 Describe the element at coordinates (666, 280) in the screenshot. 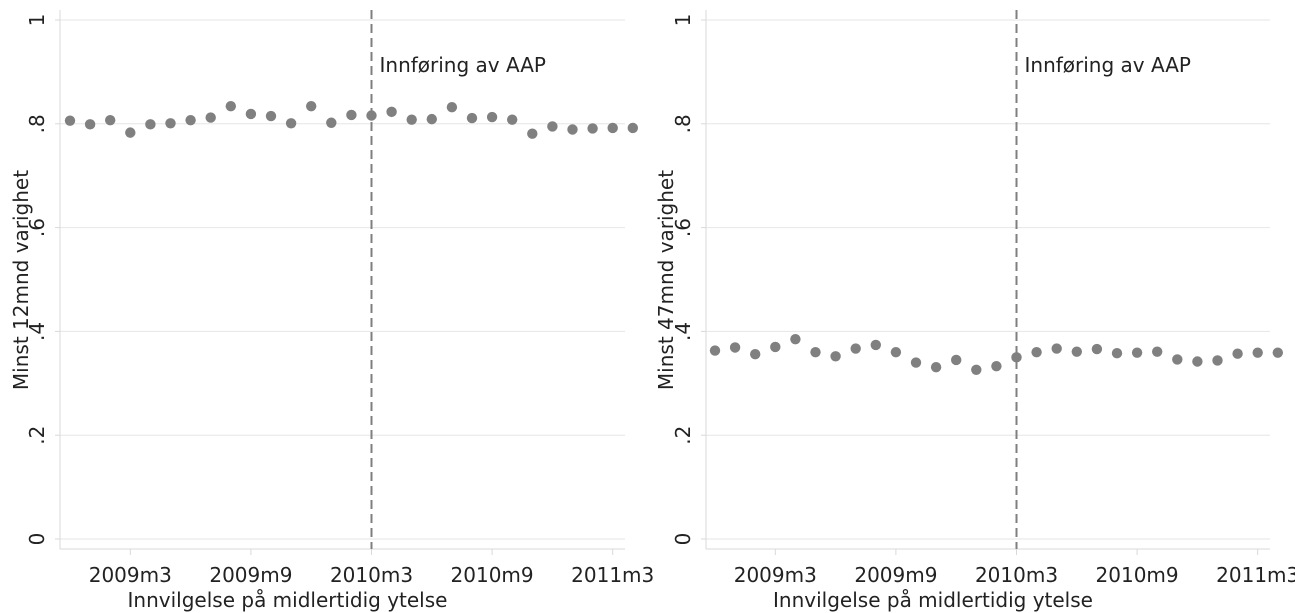

I see `y-axis-title: Minst 47mnd varighet` at that location.